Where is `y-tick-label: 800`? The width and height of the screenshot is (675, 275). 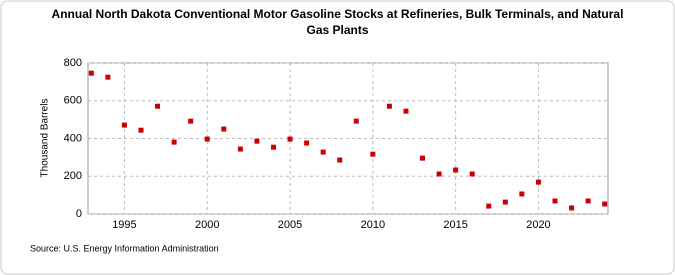 y-tick-label: 800 is located at coordinates (73, 63).